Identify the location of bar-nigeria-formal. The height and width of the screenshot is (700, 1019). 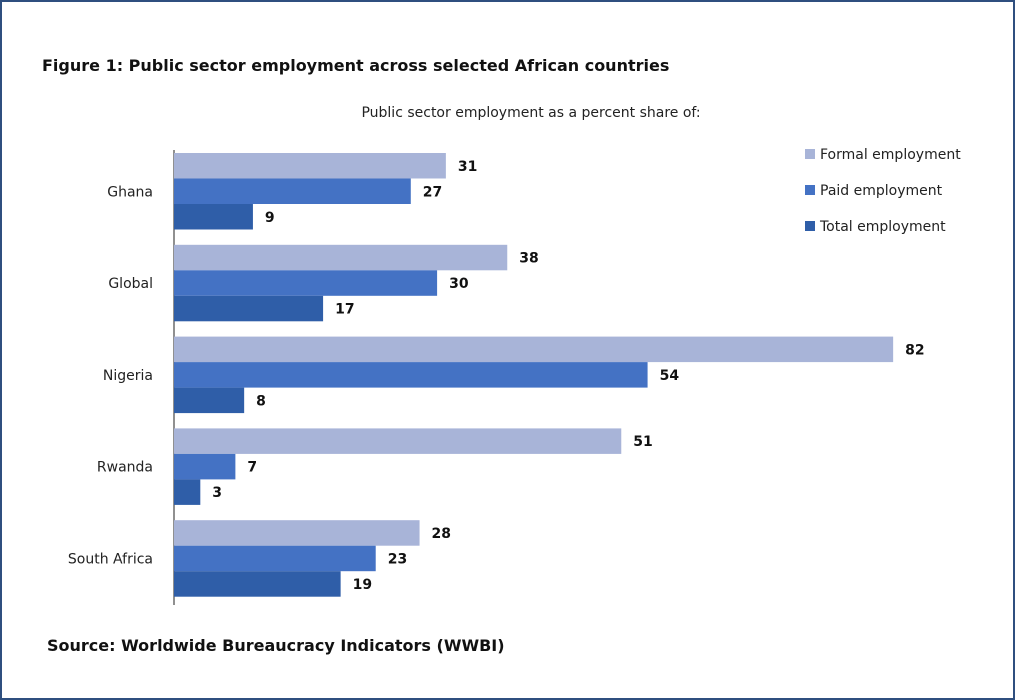
(534, 349).